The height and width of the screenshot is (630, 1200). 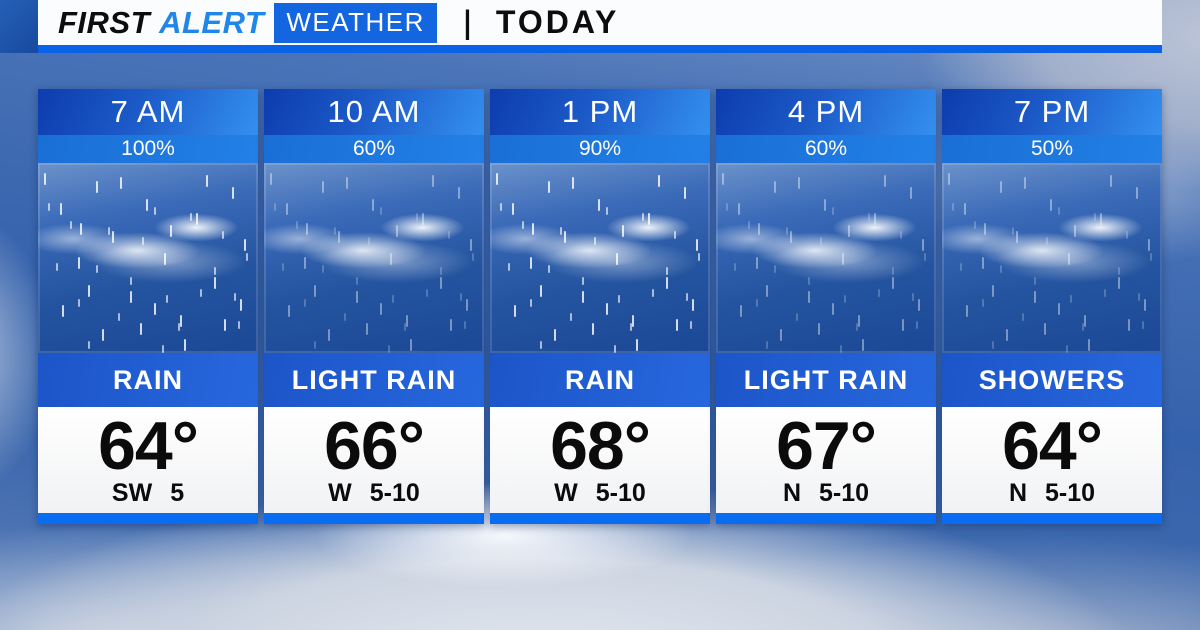 I want to click on time-label: 10 AM, so click(x=374, y=112).